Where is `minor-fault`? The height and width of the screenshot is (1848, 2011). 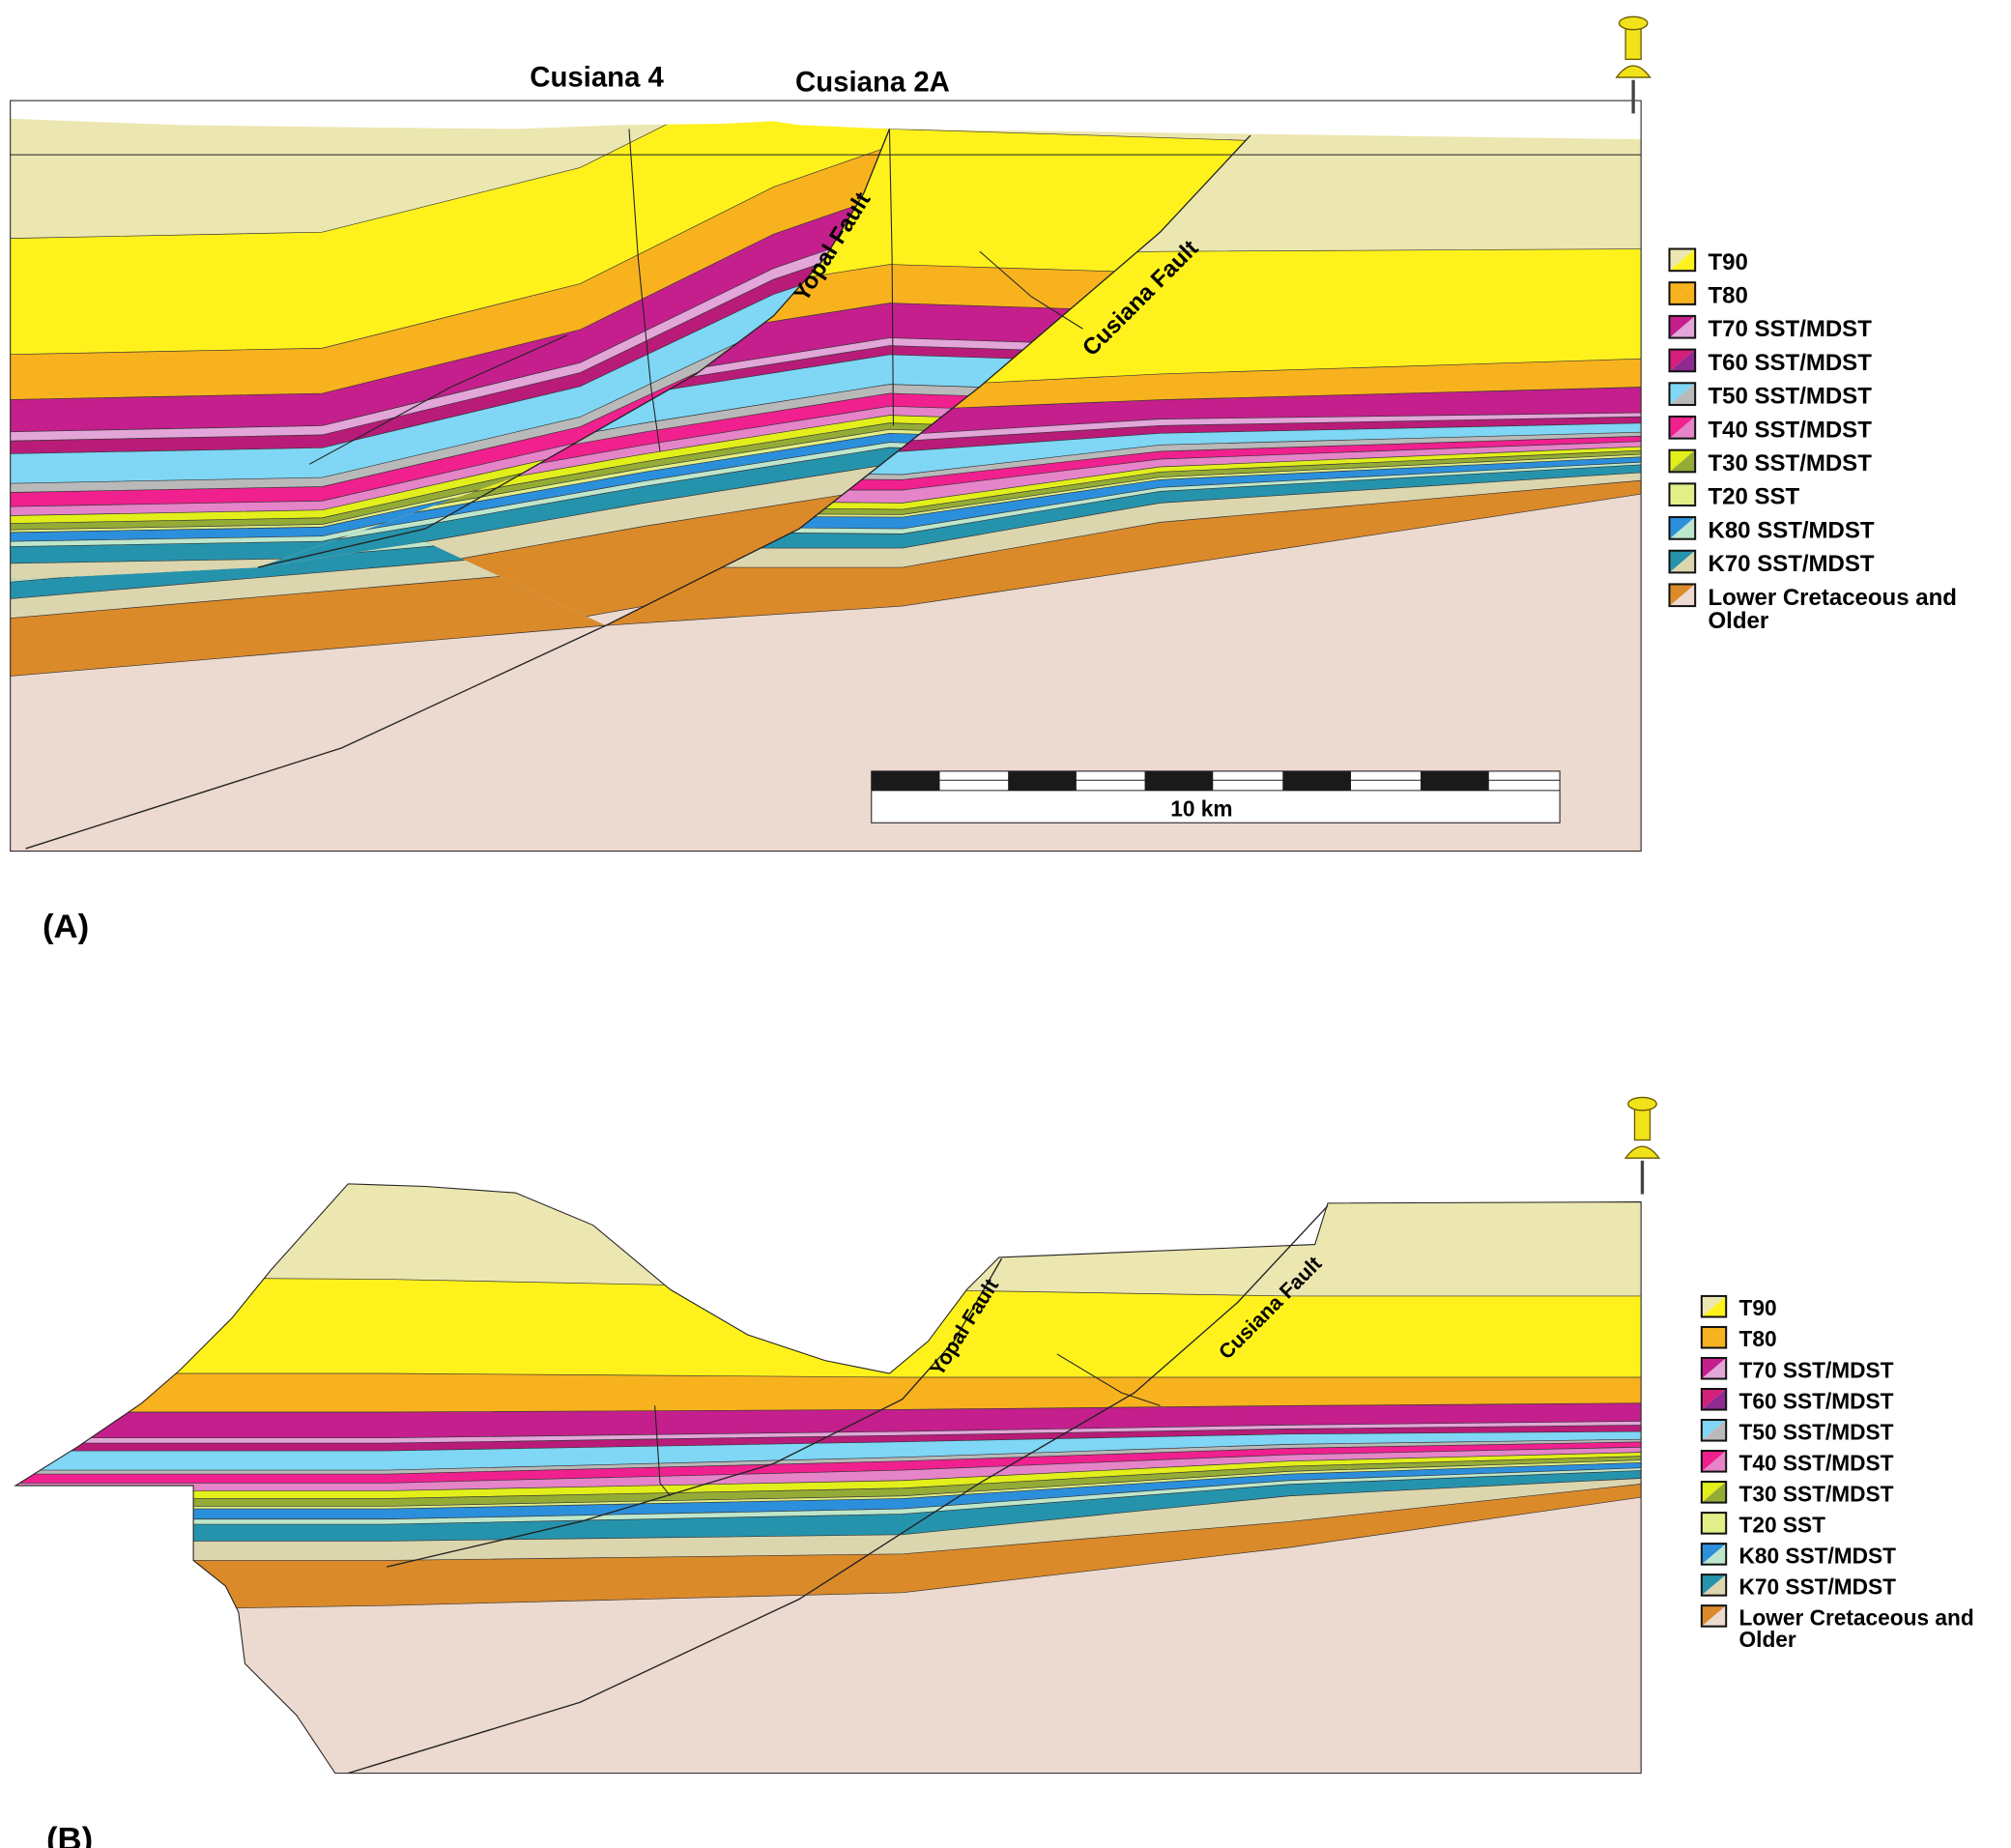
minor-fault is located at coordinates (1031, 290).